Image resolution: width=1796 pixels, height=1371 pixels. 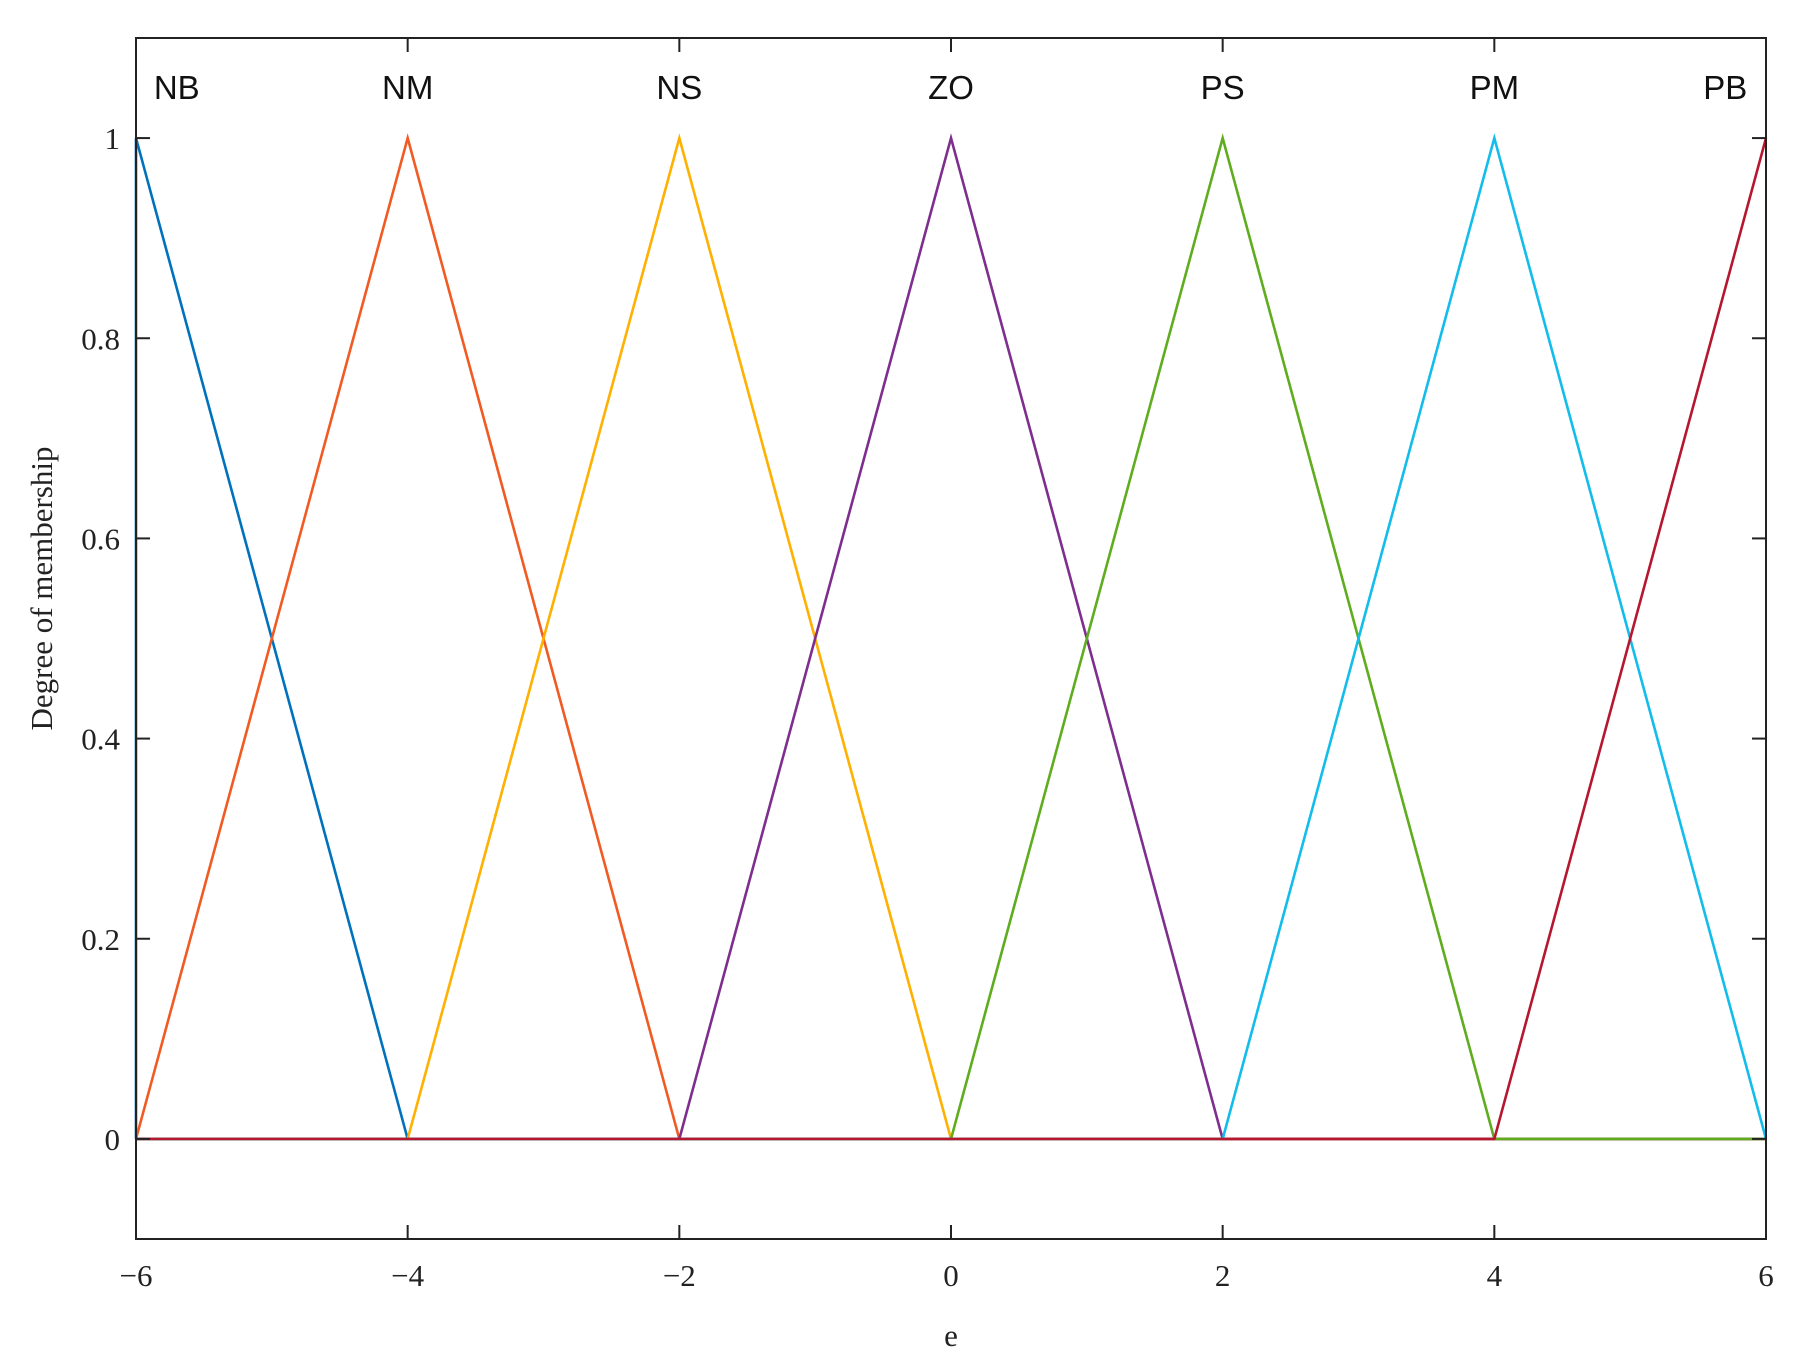 What do you see at coordinates (136, 1275) in the screenshot?
I see `x-tick-label: −6` at bounding box center [136, 1275].